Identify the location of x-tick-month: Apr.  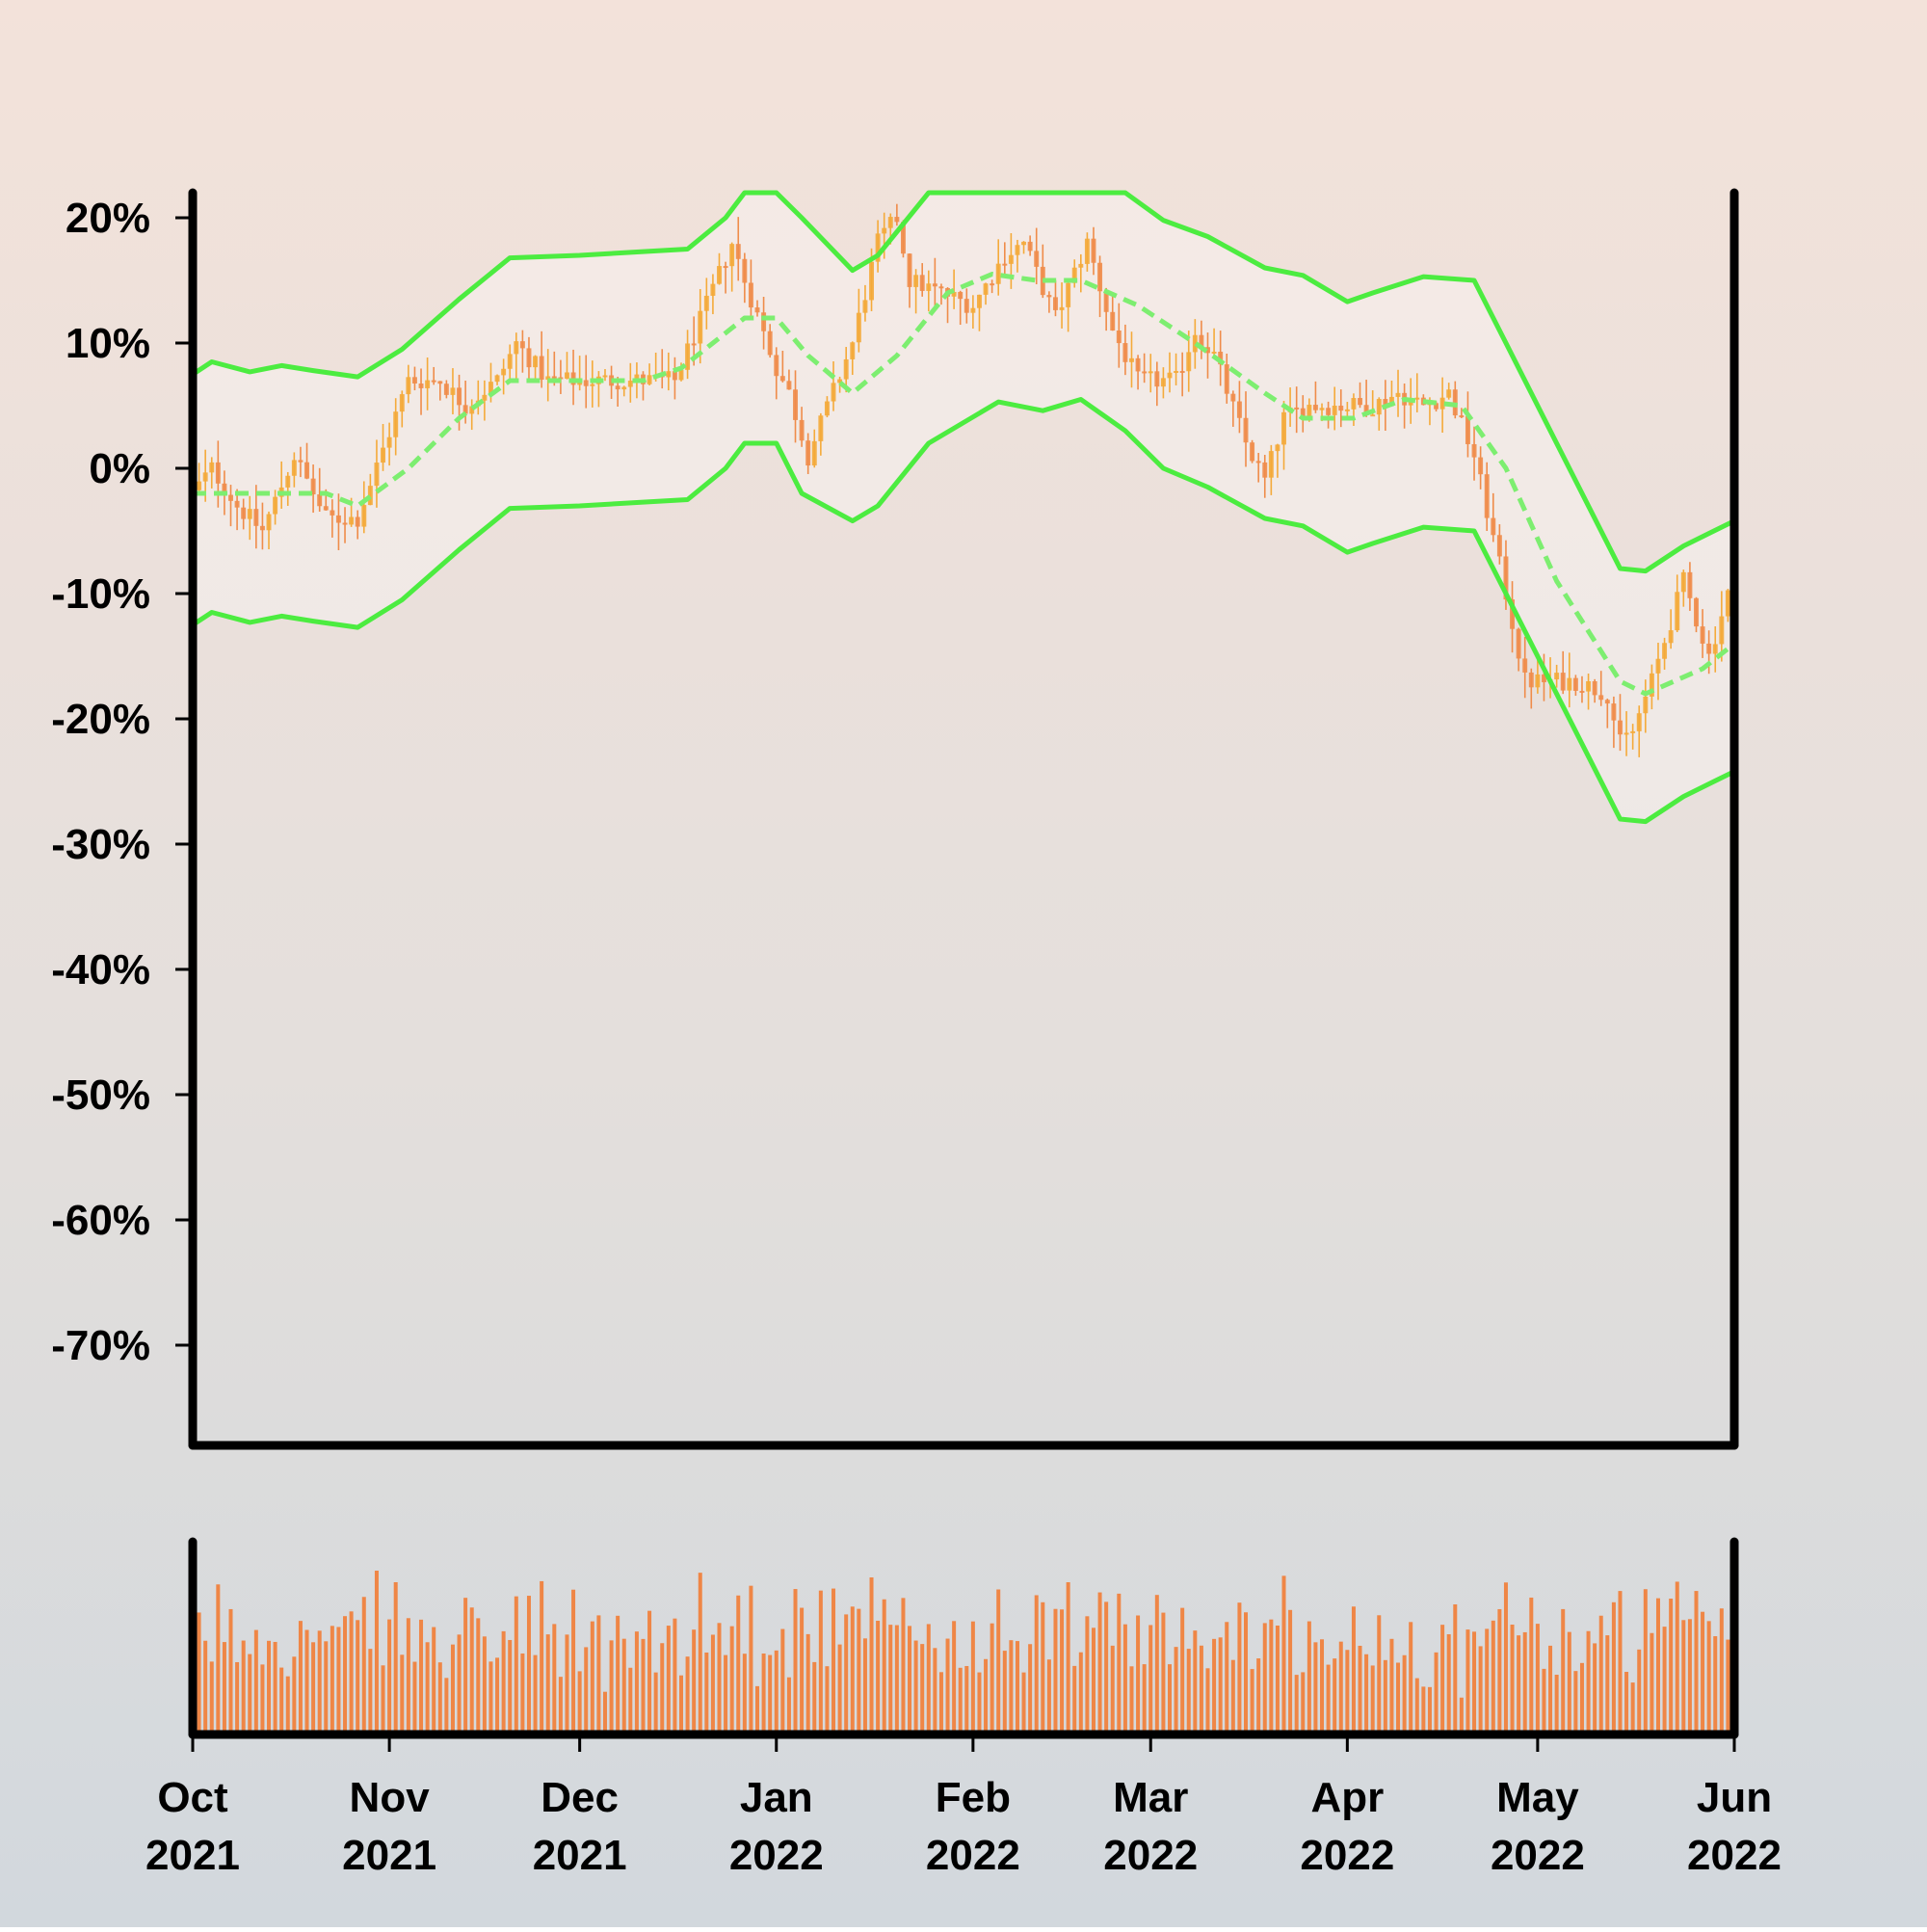
(1347, 1797).